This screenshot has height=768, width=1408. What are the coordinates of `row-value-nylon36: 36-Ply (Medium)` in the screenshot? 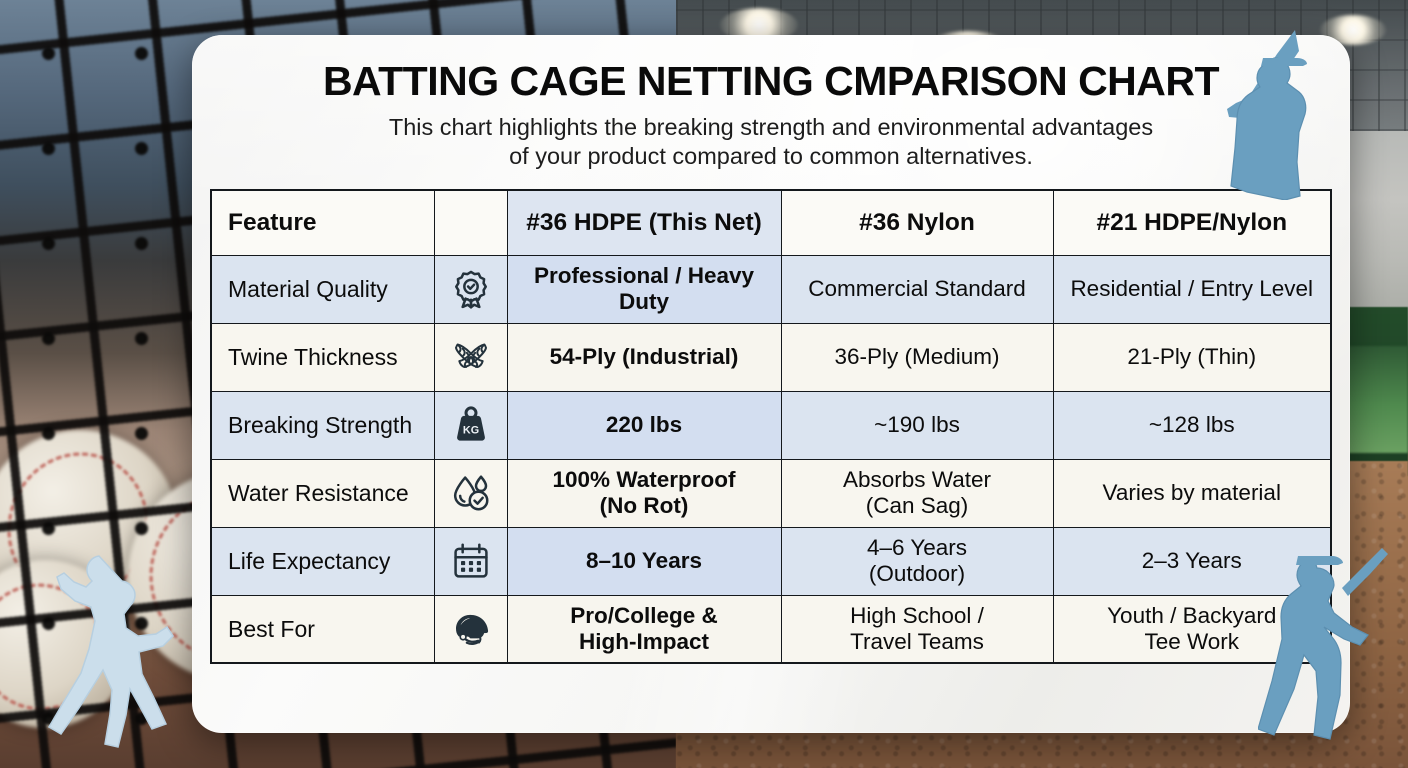 It's located at (917, 357).